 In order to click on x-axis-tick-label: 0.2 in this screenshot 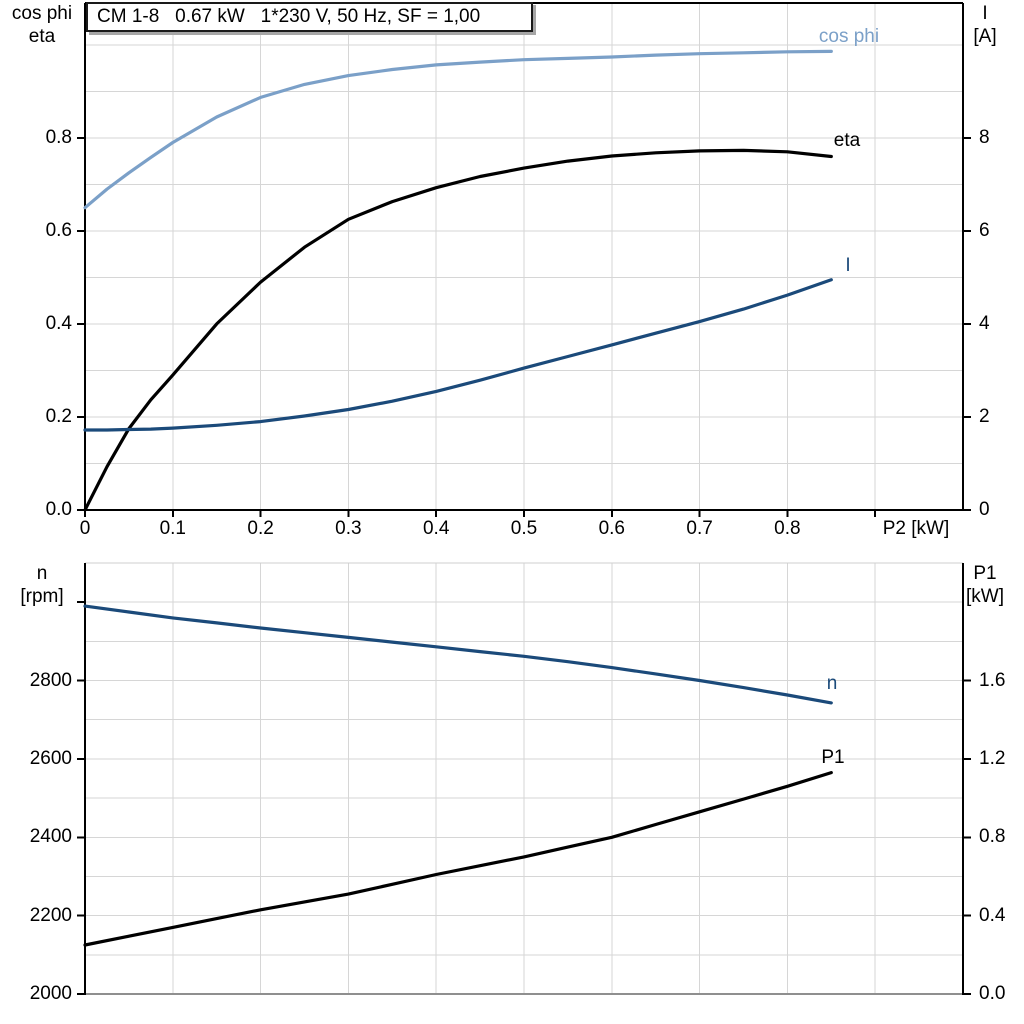, I will do `click(260, 528)`.